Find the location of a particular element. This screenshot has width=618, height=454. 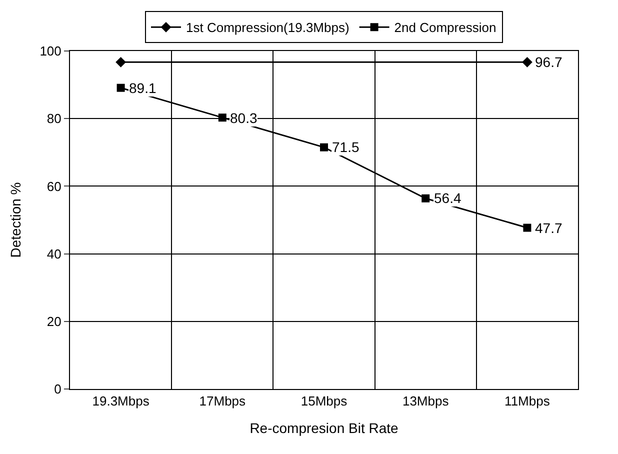

y-tick-label: 0 is located at coordinates (58, 389).